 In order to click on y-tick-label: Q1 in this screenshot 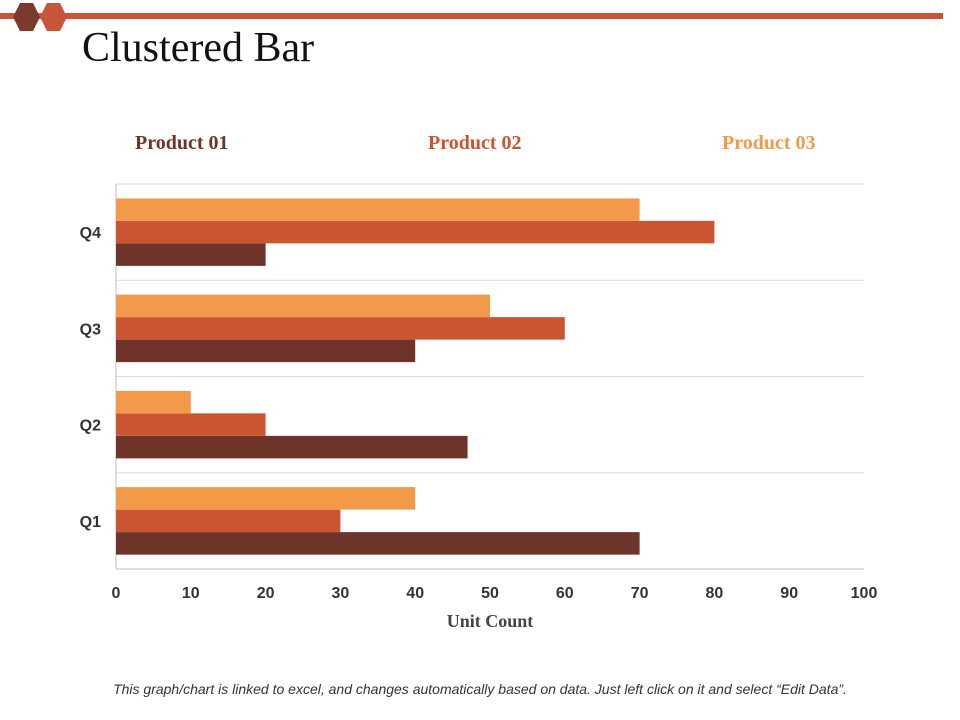, I will do `click(90, 522)`.